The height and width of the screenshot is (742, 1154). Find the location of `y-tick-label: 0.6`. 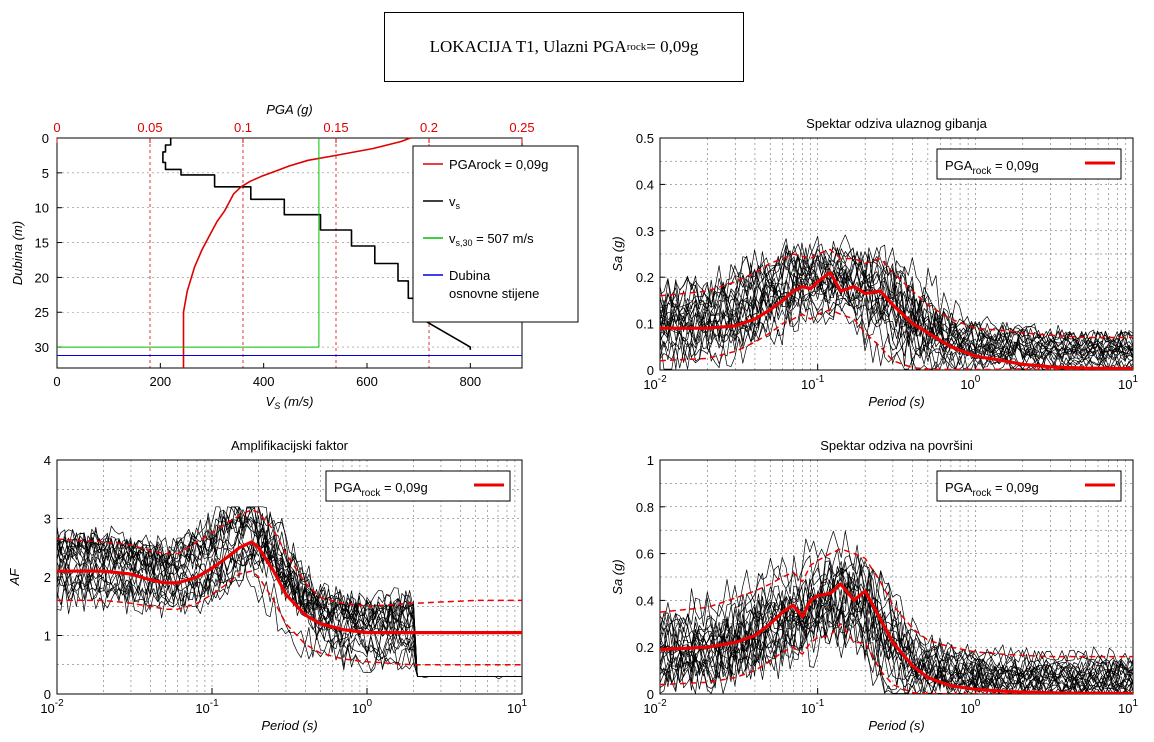

y-tick-label: 0.6 is located at coordinates (645, 554).